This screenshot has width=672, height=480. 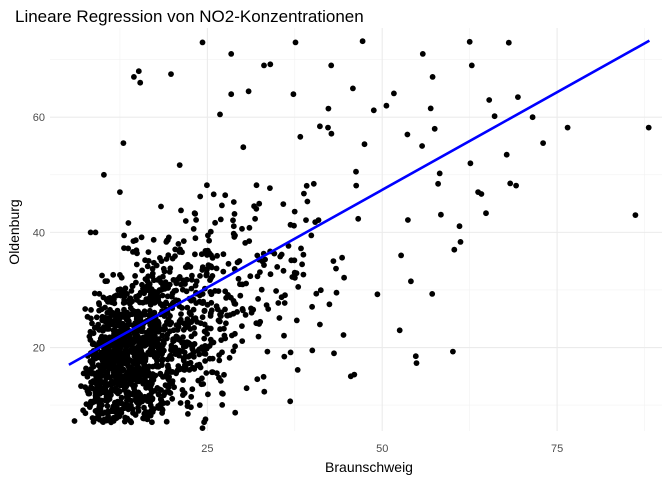 What do you see at coordinates (39, 349) in the screenshot?
I see `y-tick-label: 20` at bounding box center [39, 349].